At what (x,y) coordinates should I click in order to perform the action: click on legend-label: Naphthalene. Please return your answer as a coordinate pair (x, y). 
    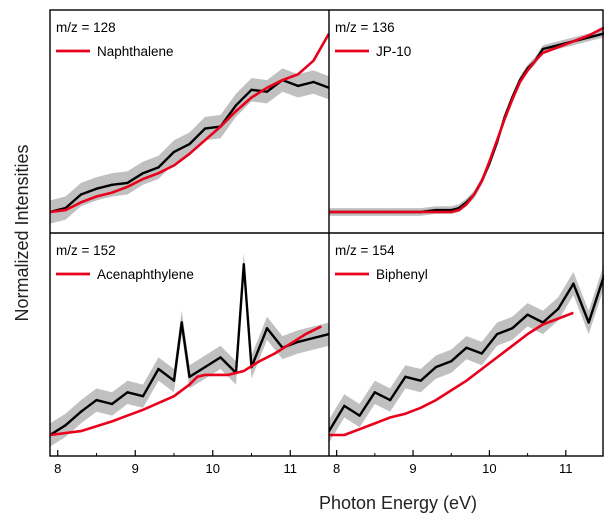
    Looking at the image, I should click on (135, 51).